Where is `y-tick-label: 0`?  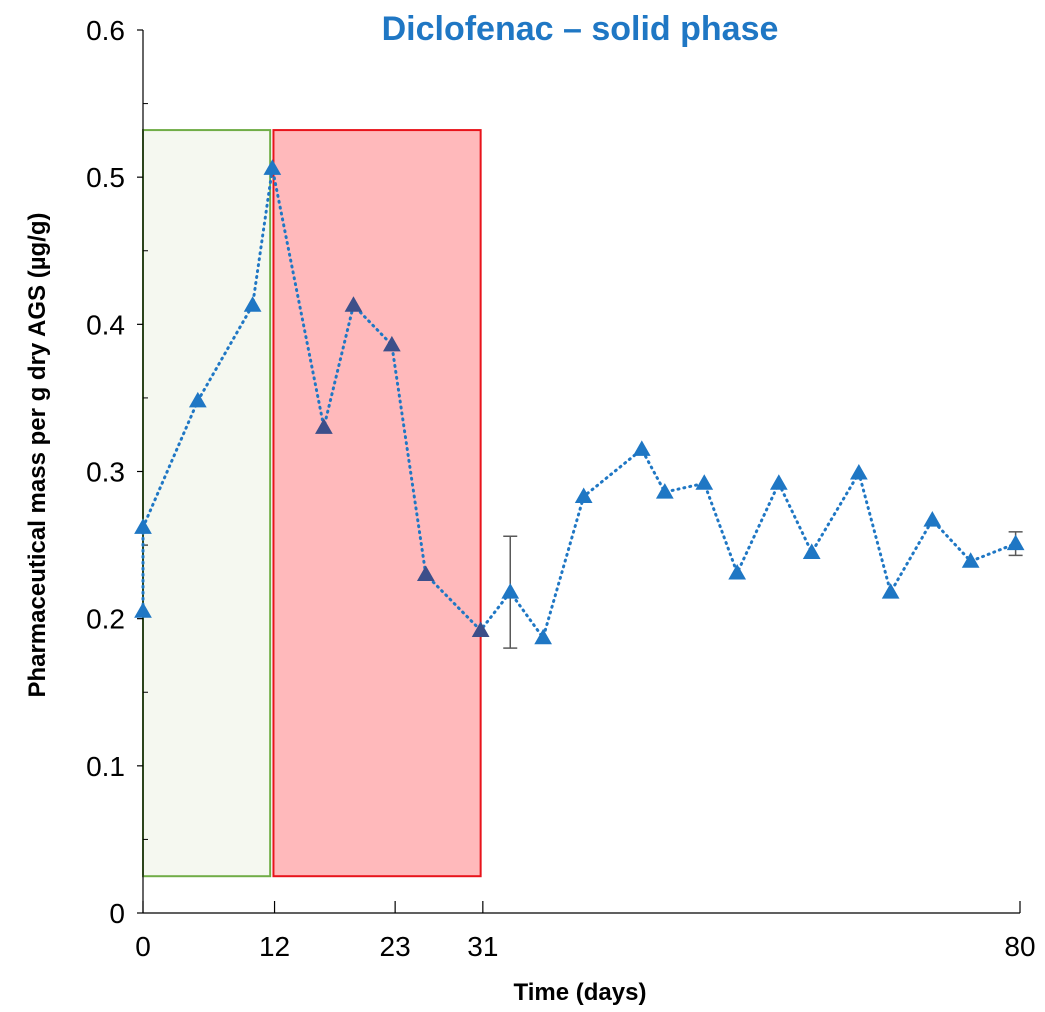 y-tick-label: 0 is located at coordinates (117, 913).